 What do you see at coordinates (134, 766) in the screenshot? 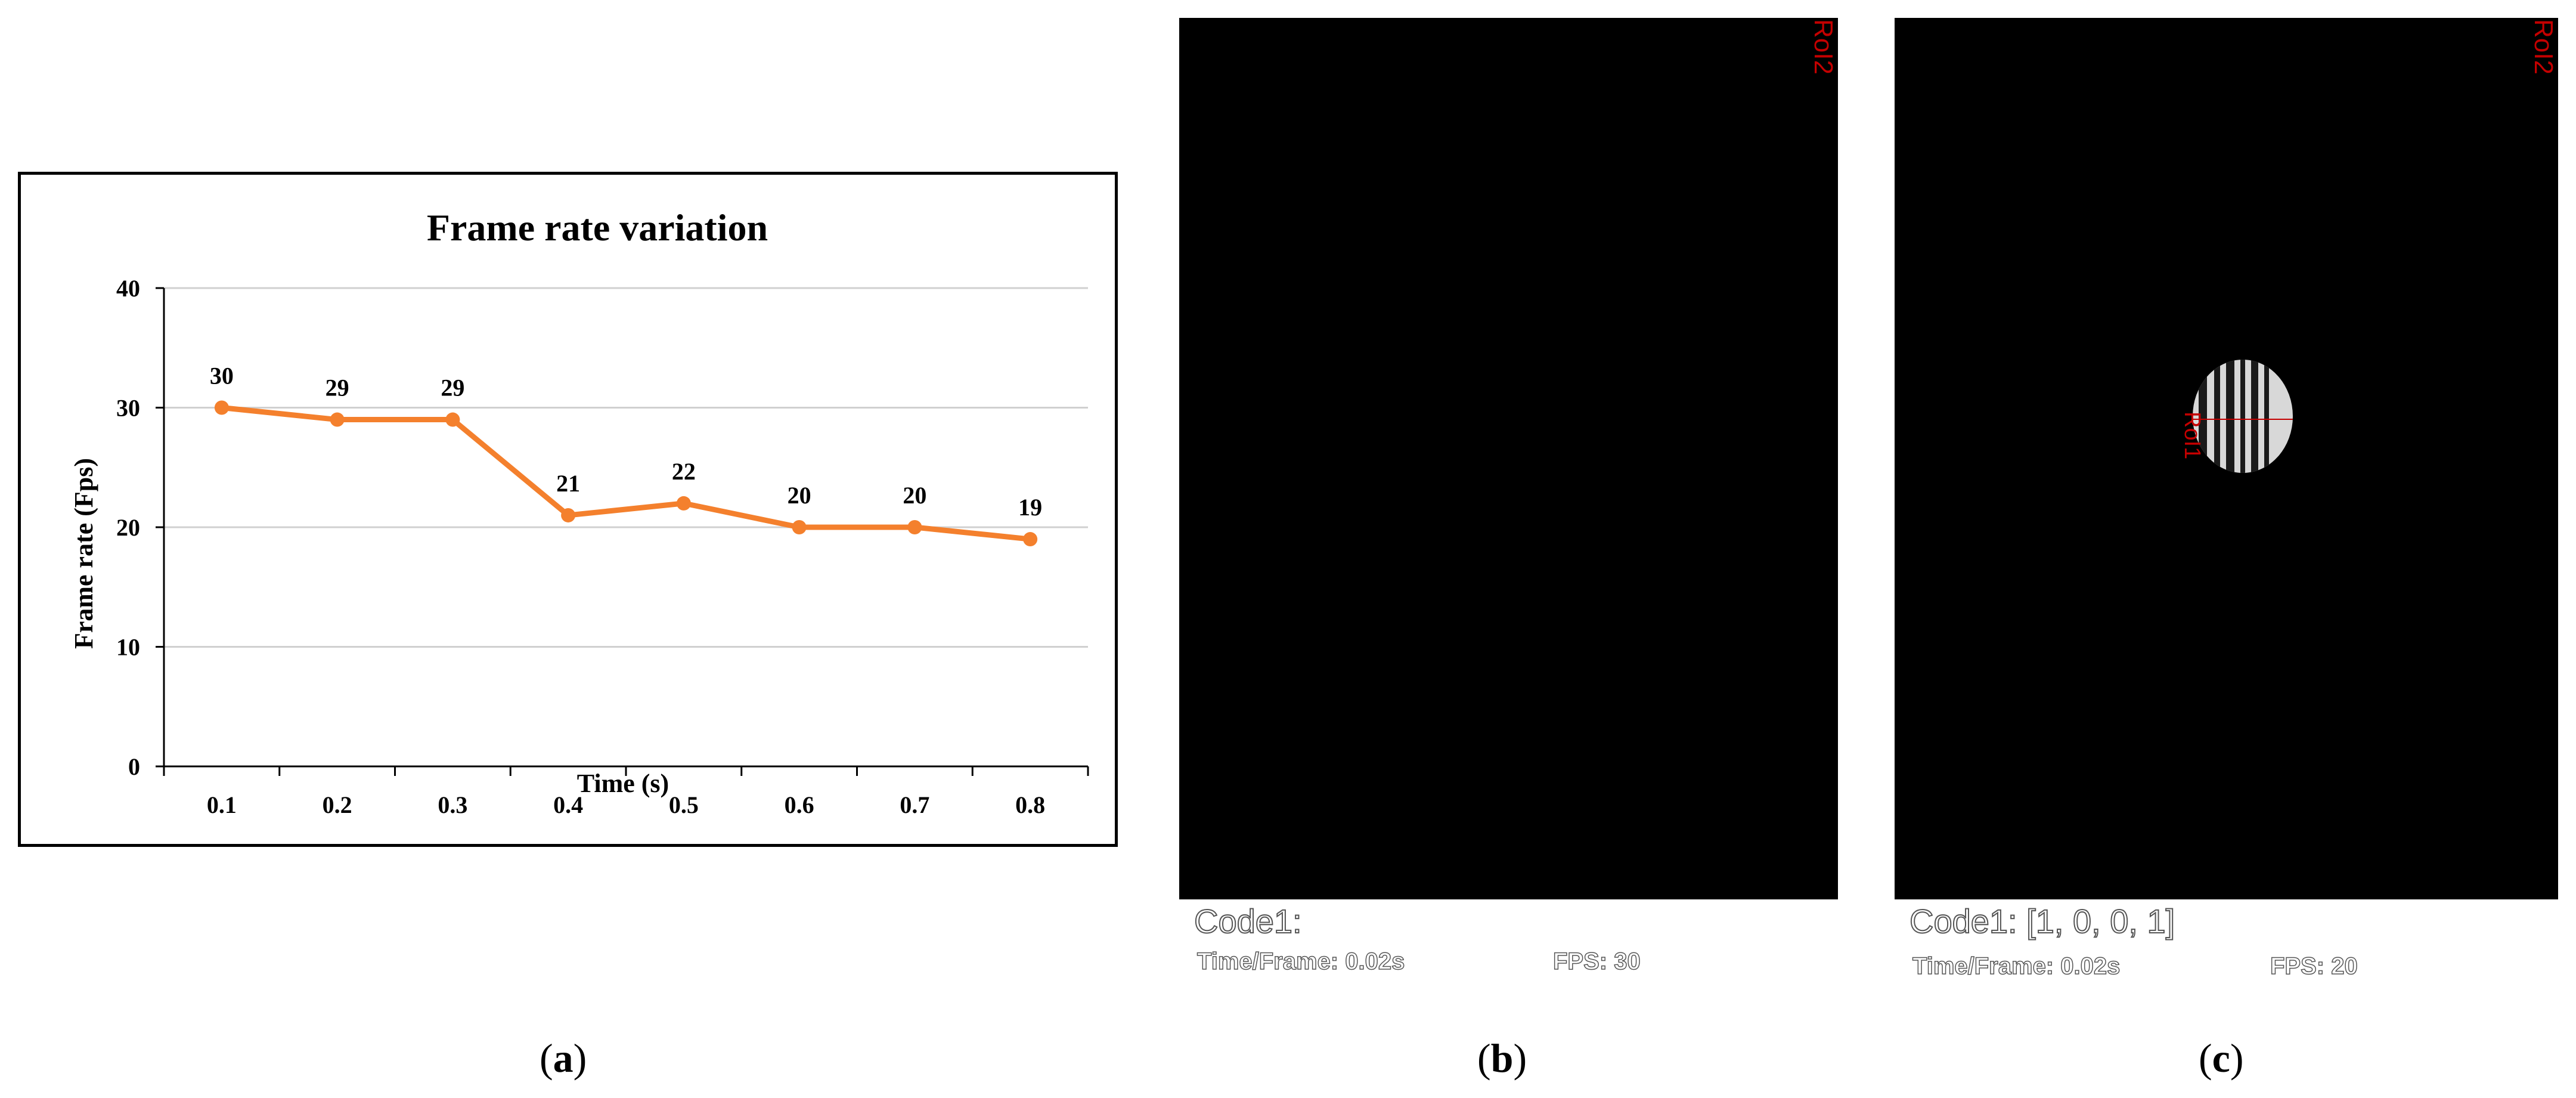
I see `y-tick-label: 0` at bounding box center [134, 766].